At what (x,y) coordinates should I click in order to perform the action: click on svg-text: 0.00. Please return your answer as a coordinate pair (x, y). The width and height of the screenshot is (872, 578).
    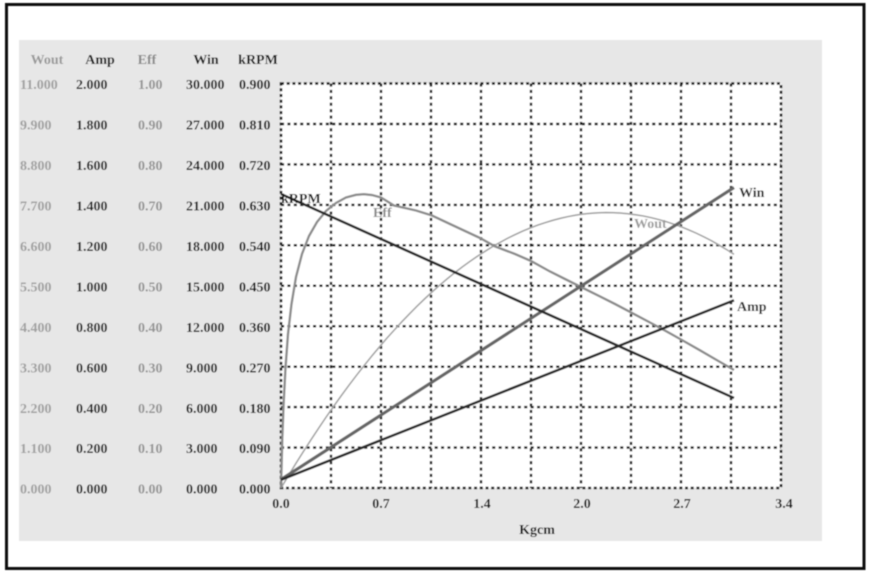
    Looking at the image, I should click on (150, 490).